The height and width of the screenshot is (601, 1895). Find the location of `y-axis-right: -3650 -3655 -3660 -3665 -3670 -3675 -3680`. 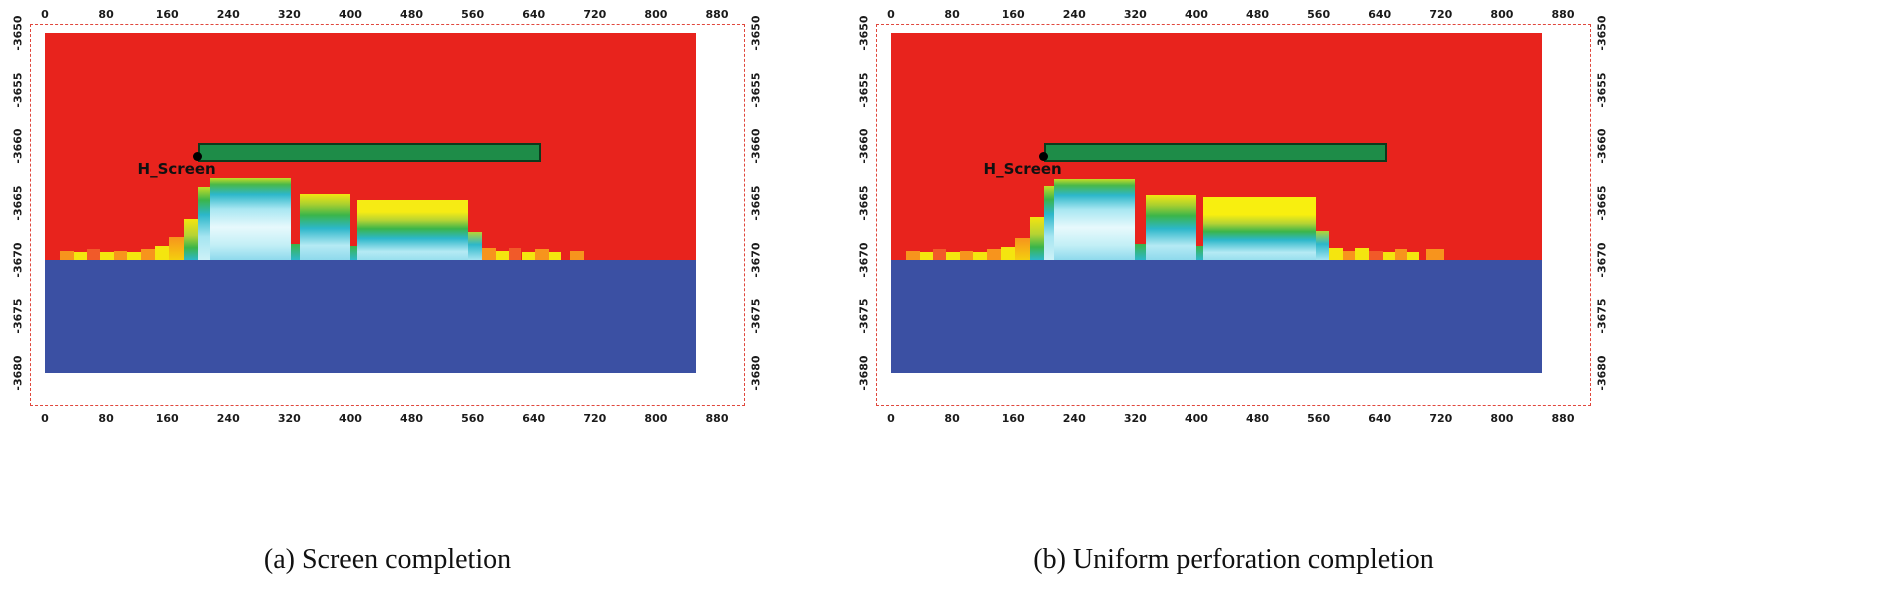

y-axis-right: -3650 -3655 -3660 -3665 -3670 -3675 -3680 is located at coordinates (1602, 202).